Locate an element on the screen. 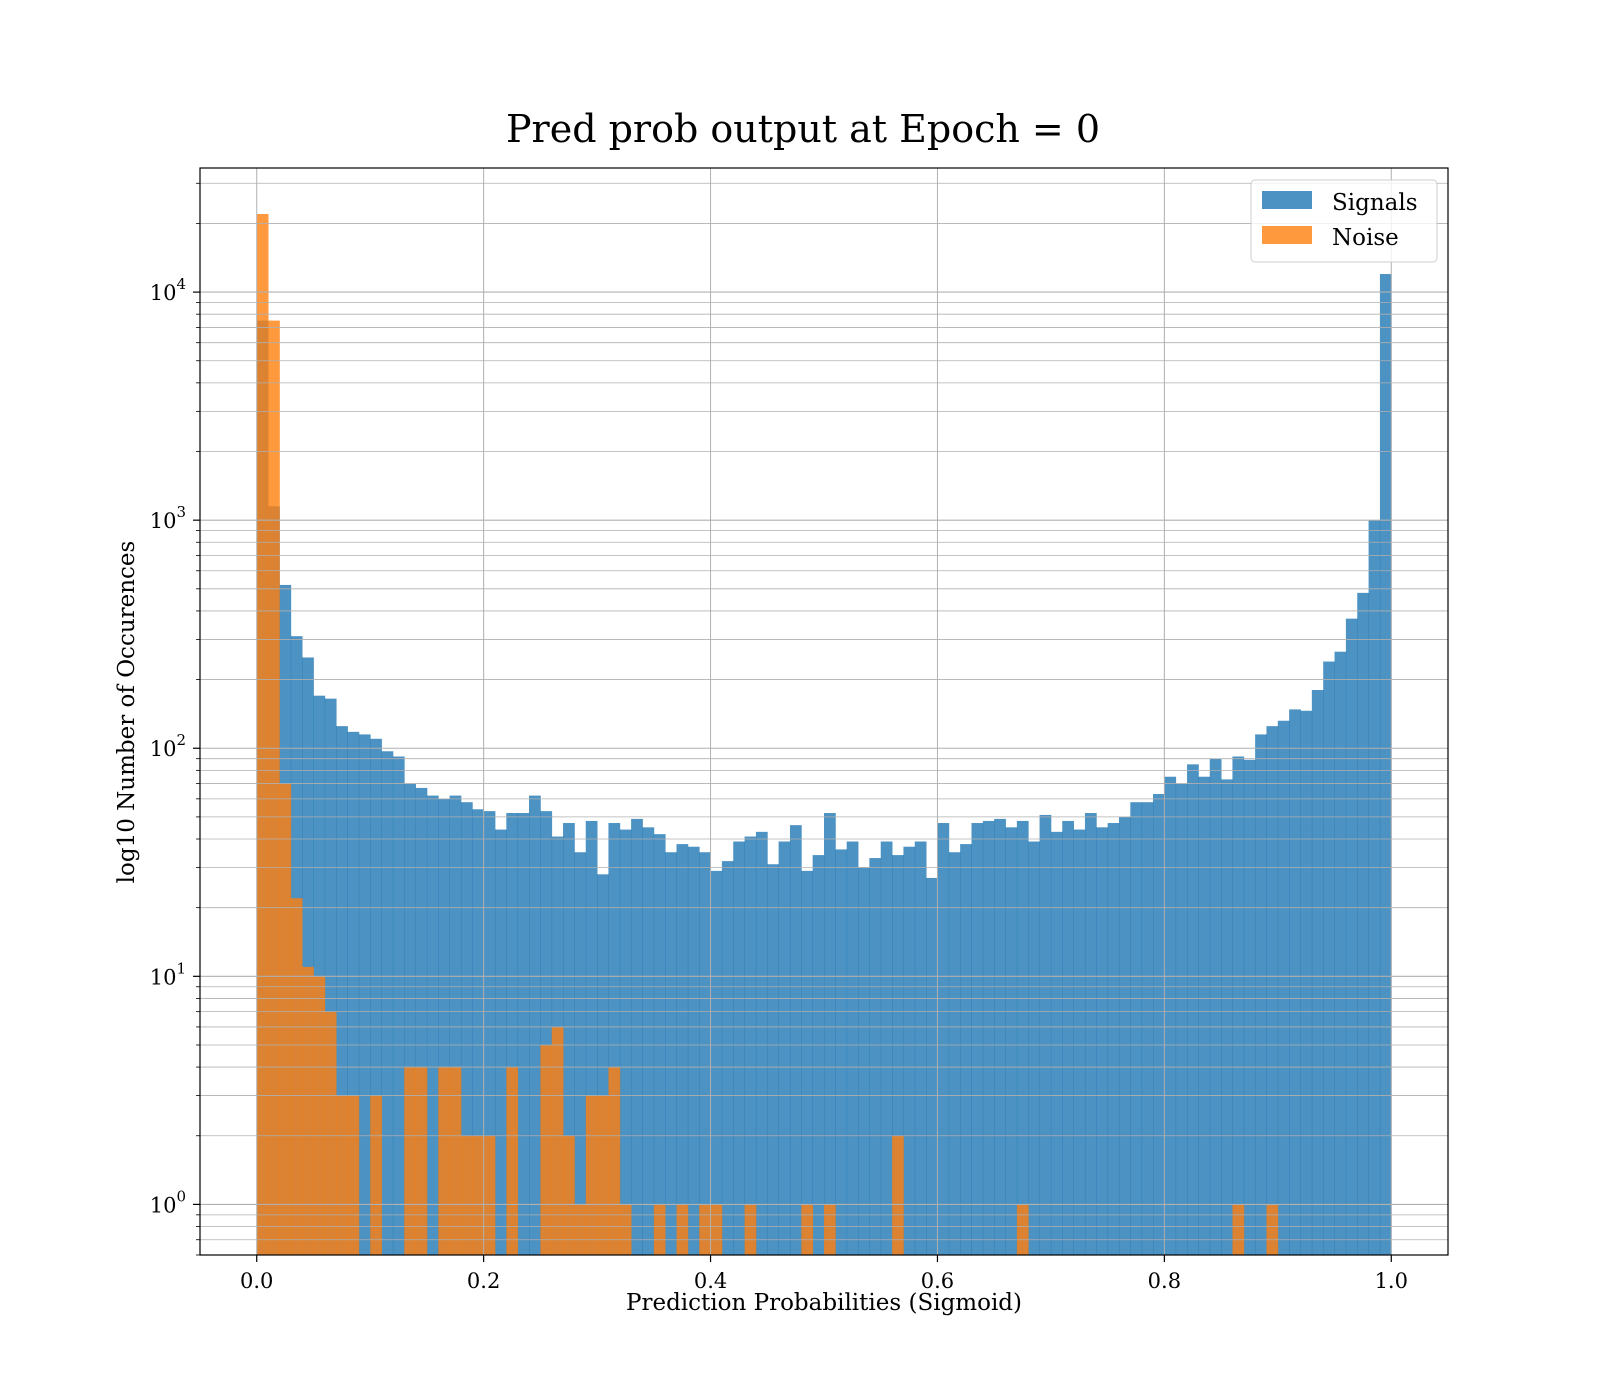  y-axis-label: log10 Number of Occurences is located at coordinates (127, 712).